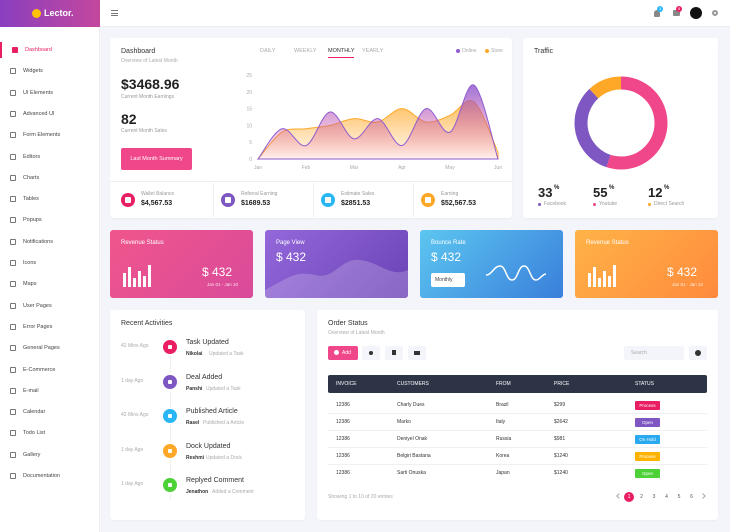 This screenshot has height=532, width=730. Describe the element at coordinates (666, 497) in the screenshot. I see `page-link: 4` at that location.